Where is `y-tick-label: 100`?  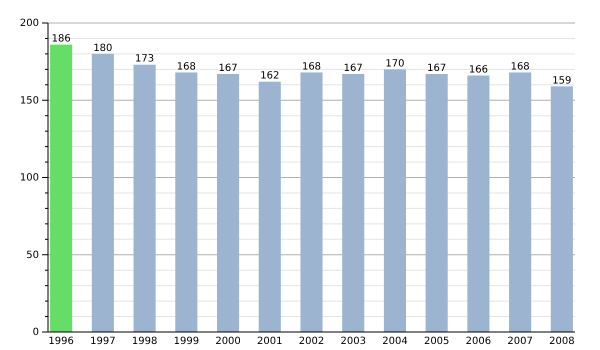 y-tick-label: 100 is located at coordinates (29, 178).